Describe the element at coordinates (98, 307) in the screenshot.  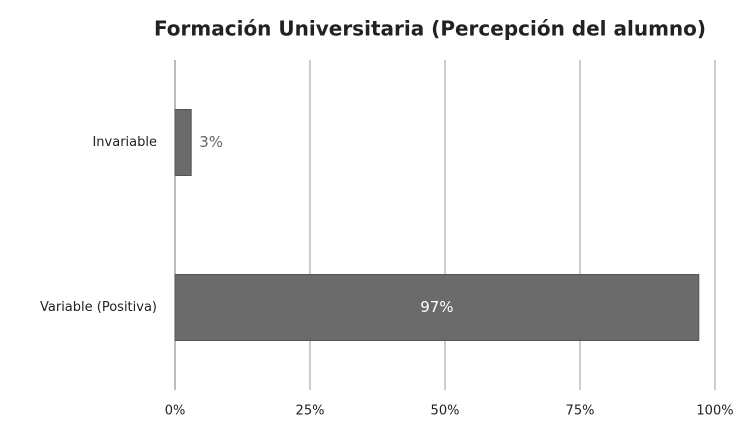
I see `y-tick-label: Variable (Positiva)` at that location.